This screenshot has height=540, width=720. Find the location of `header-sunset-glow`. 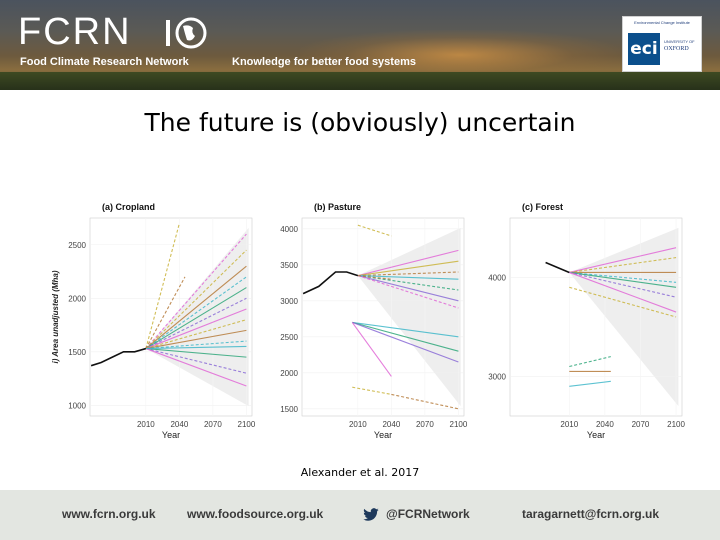

header-sunset-glow is located at coordinates (460, 55).